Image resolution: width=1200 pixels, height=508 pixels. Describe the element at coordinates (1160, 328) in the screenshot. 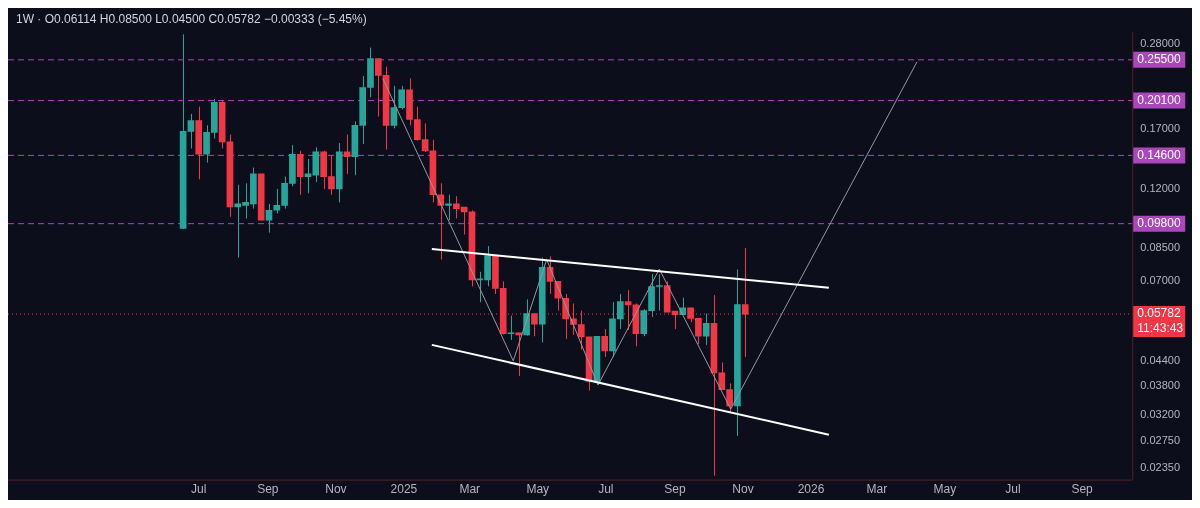

I see `text: 11:43:43` at that location.